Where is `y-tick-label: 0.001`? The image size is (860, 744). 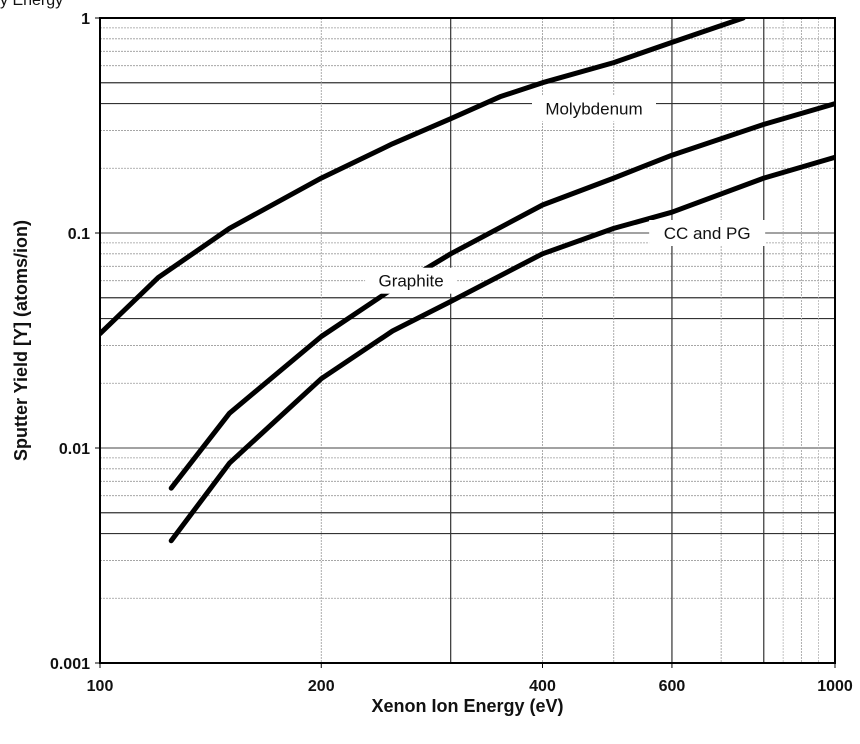 y-tick-label: 0.001 is located at coordinates (70, 664).